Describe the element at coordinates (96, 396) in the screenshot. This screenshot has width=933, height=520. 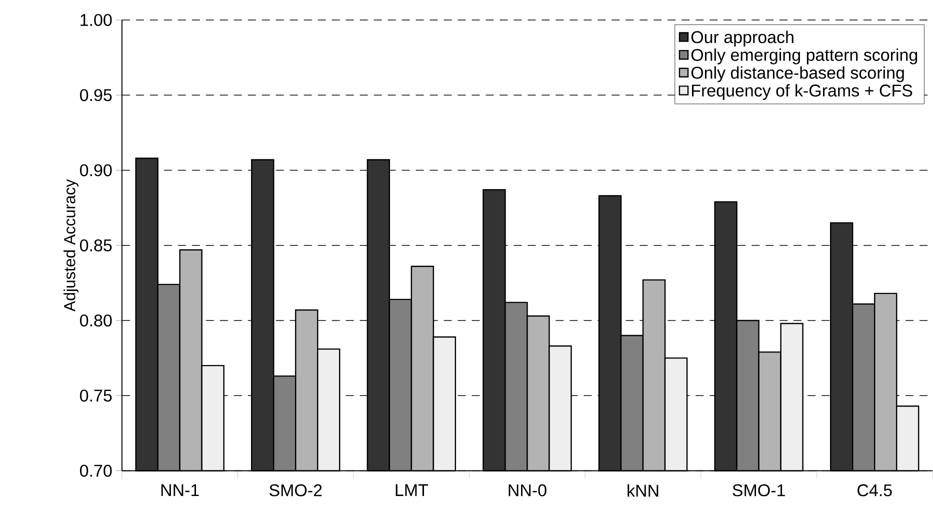
I see `y-tick-label: 0.75` at that location.